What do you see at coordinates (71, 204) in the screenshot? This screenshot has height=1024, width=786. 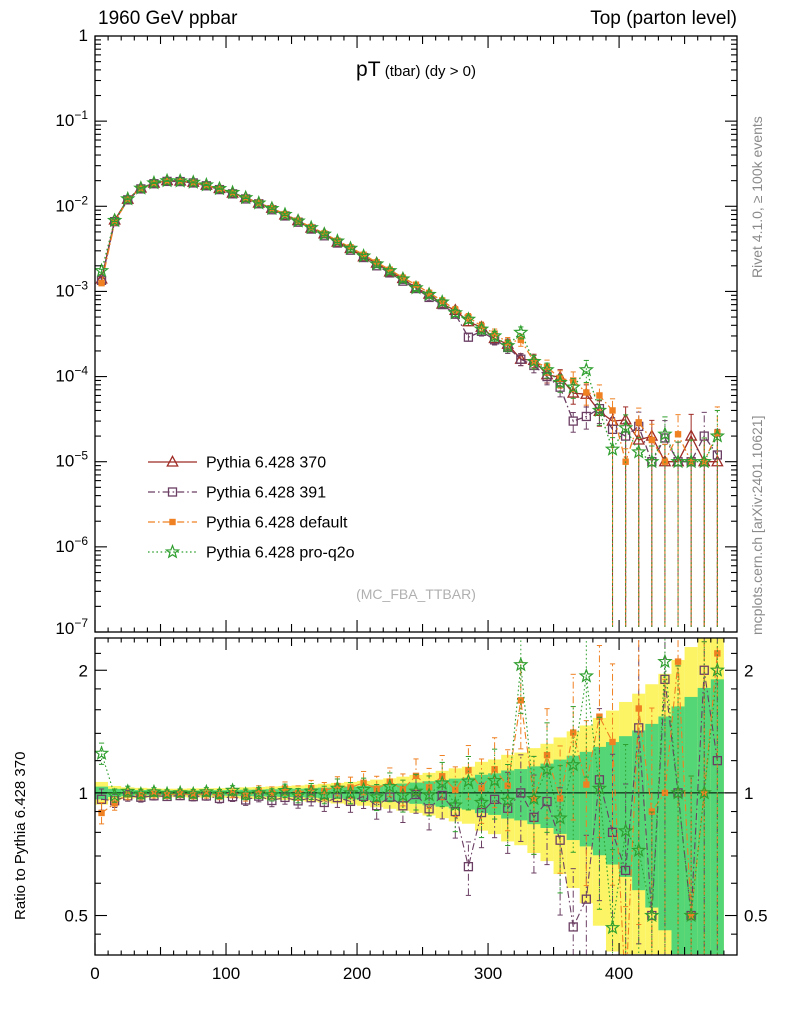 I see `svg-text: 10⁻²` at bounding box center [71, 204].